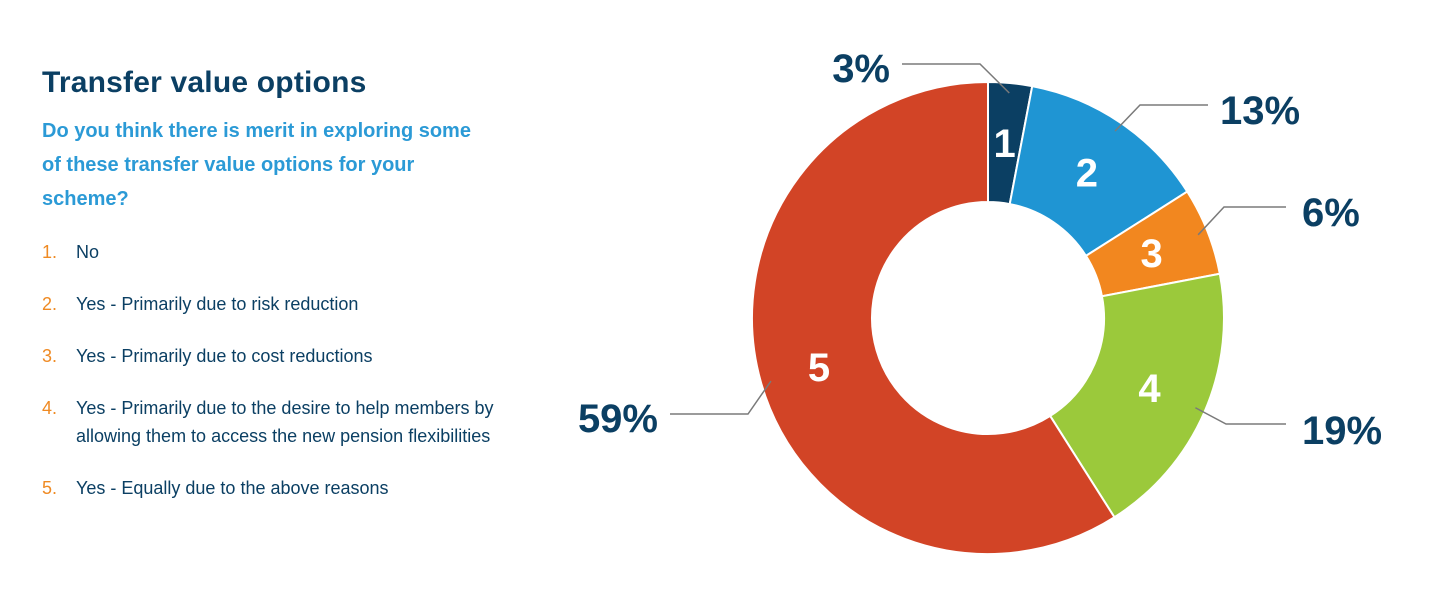 The image size is (1440, 600). I want to click on option-text: Yes - Equally due to the above reasons, so click(232, 488).